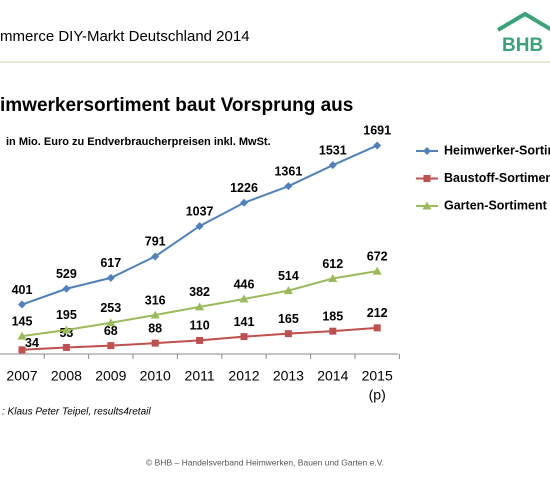 This screenshot has width=550, height=480. What do you see at coordinates (288, 376) in the screenshot?
I see `x-tick-label: 2013` at bounding box center [288, 376].